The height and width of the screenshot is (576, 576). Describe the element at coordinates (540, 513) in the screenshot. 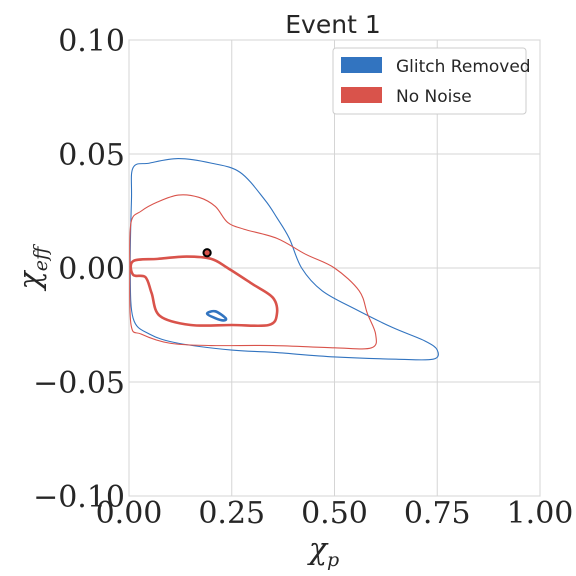

I see `x-tick-label: 1.00` at that location.